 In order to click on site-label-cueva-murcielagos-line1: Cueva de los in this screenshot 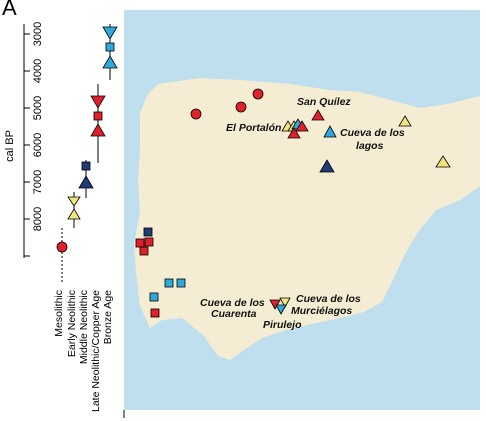, I will do `click(328, 299)`.